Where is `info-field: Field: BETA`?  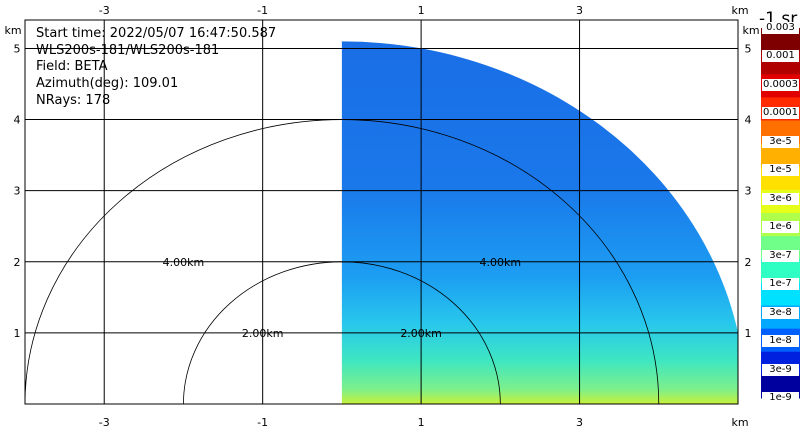
info-field: Field: BETA is located at coordinates (72, 66).